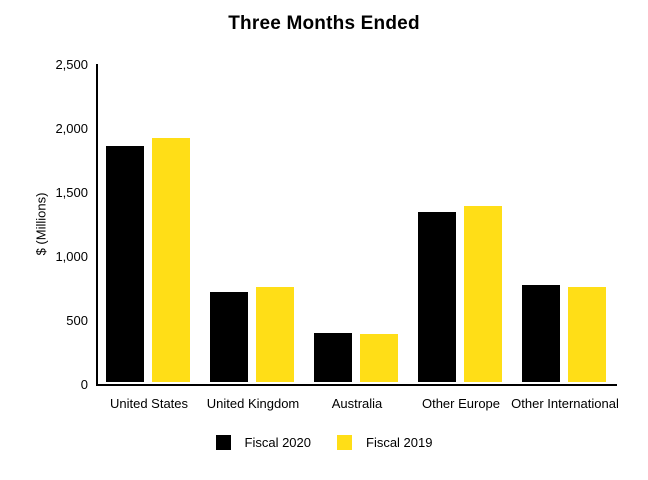  I want to click on x-category-label: United Kingdom, so click(253, 403).